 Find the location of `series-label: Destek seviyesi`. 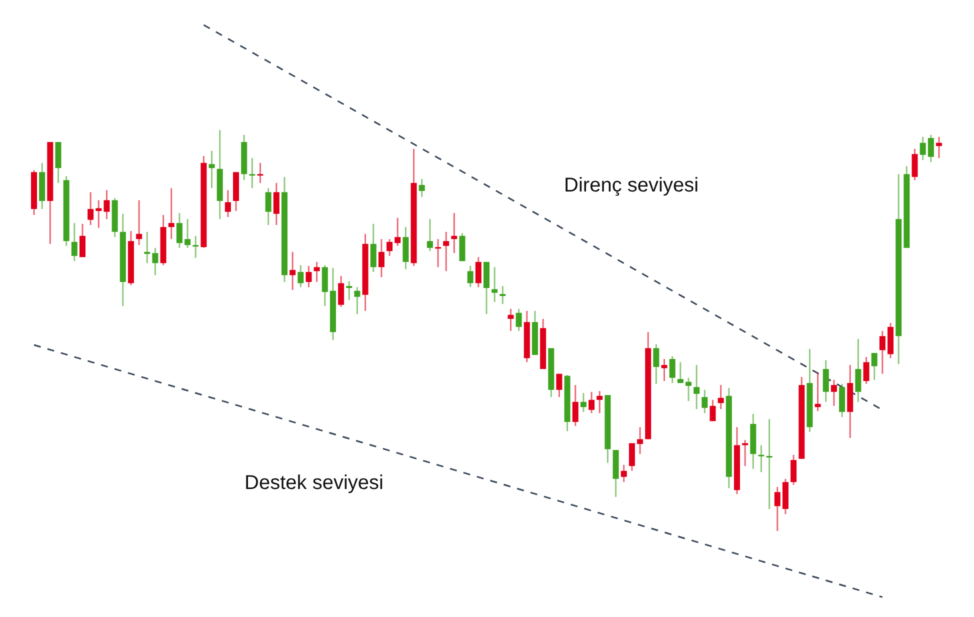

series-label: Destek seviyesi is located at coordinates (314, 483).